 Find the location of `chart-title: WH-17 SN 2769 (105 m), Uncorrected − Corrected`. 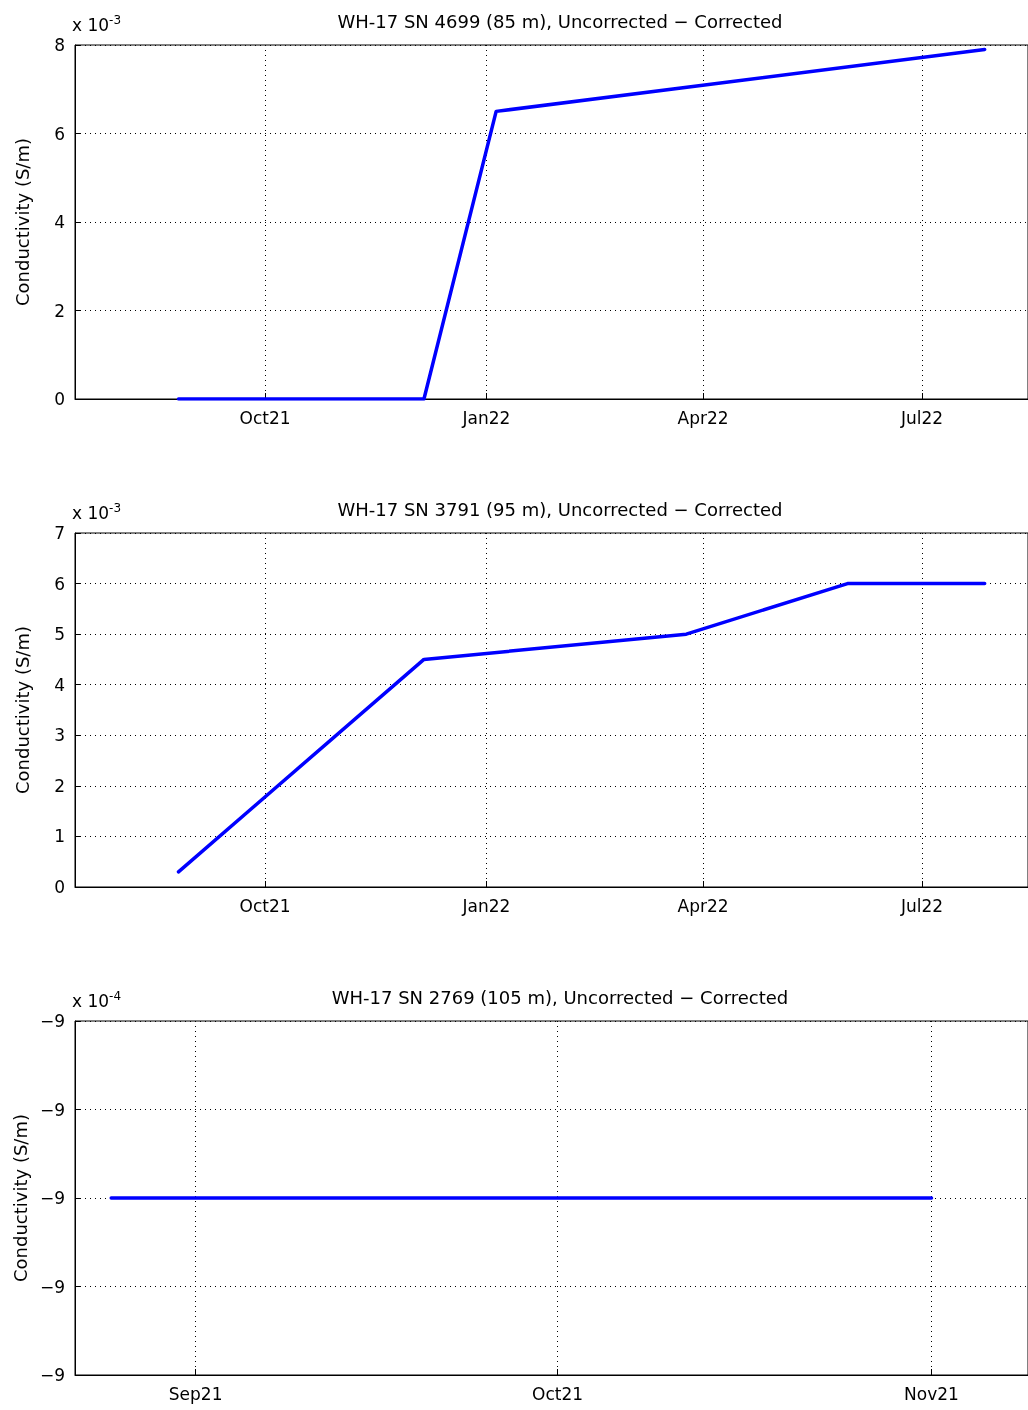

chart-title: WH-17 SN 2769 (105 m), Uncorrected − Corrected is located at coordinates (560, 997).